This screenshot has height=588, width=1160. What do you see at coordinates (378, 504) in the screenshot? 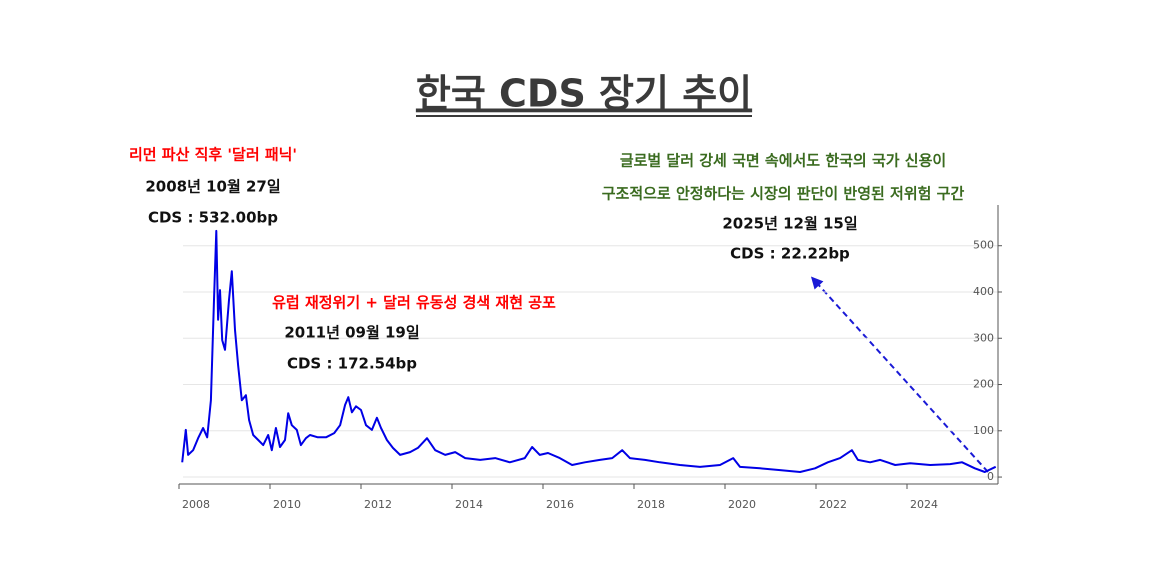
I see `x-tick-label: 2012` at bounding box center [378, 504].